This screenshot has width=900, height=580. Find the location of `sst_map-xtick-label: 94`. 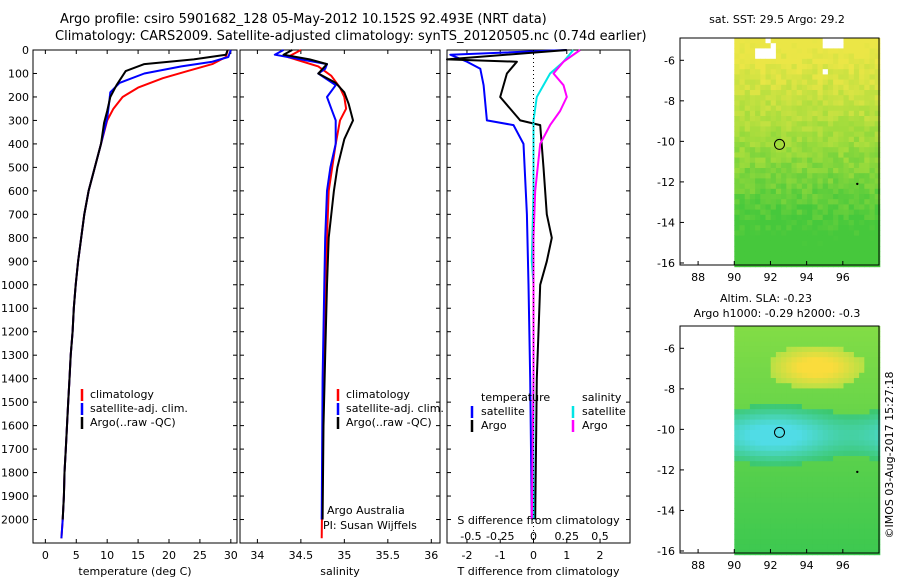

sst_map-xtick-label: 94 is located at coordinates (807, 277).